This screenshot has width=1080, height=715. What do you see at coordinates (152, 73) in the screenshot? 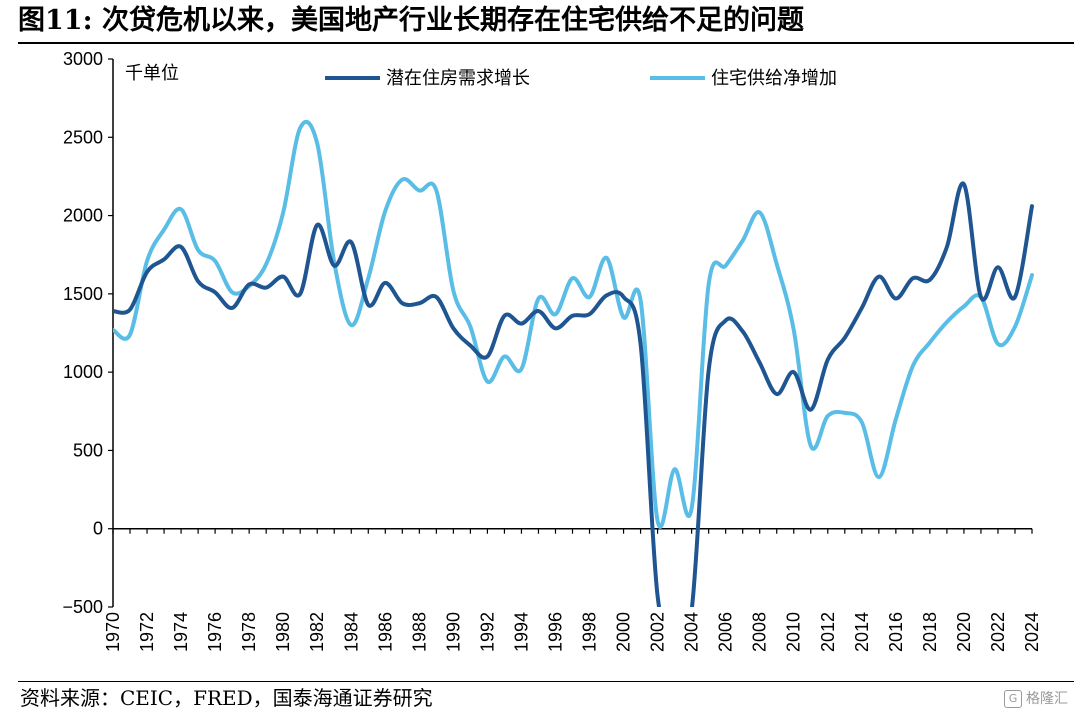
I see `y-axis-unit-label: 千单位` at bounding box center [152, 73].